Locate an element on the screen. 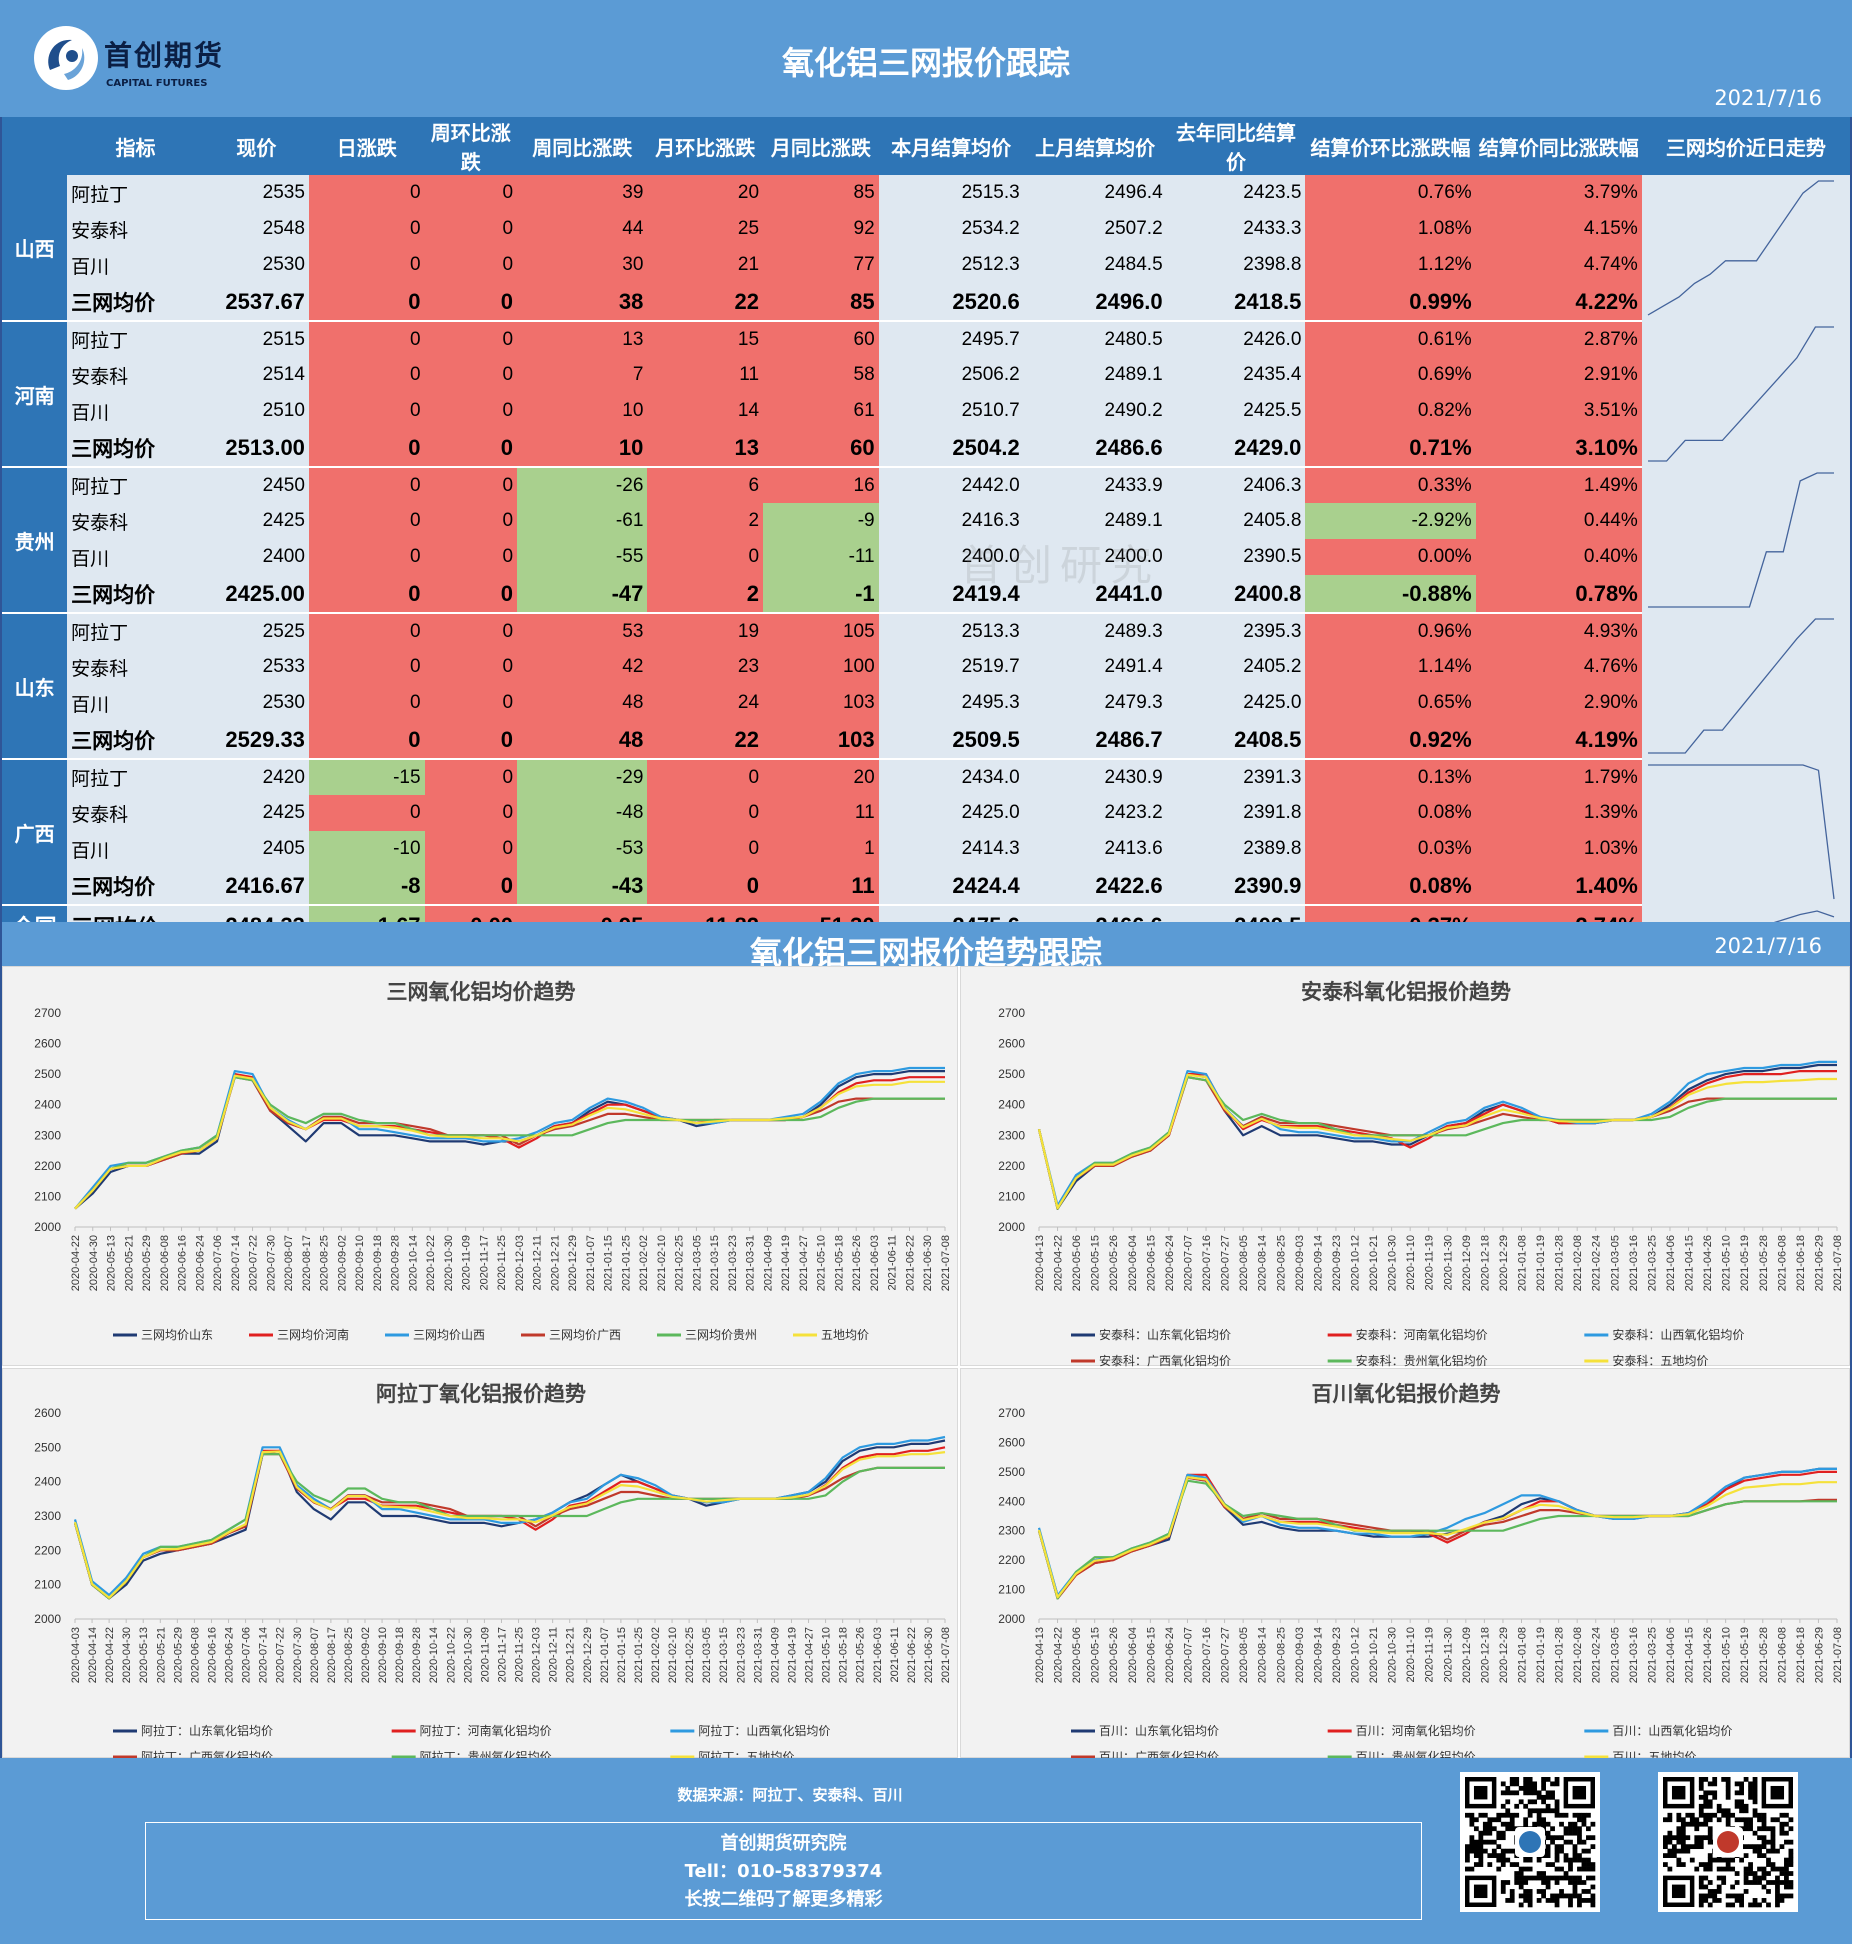 The image size is (1852, 1944). value-cell: 21 is located at coordinates (705, 265).